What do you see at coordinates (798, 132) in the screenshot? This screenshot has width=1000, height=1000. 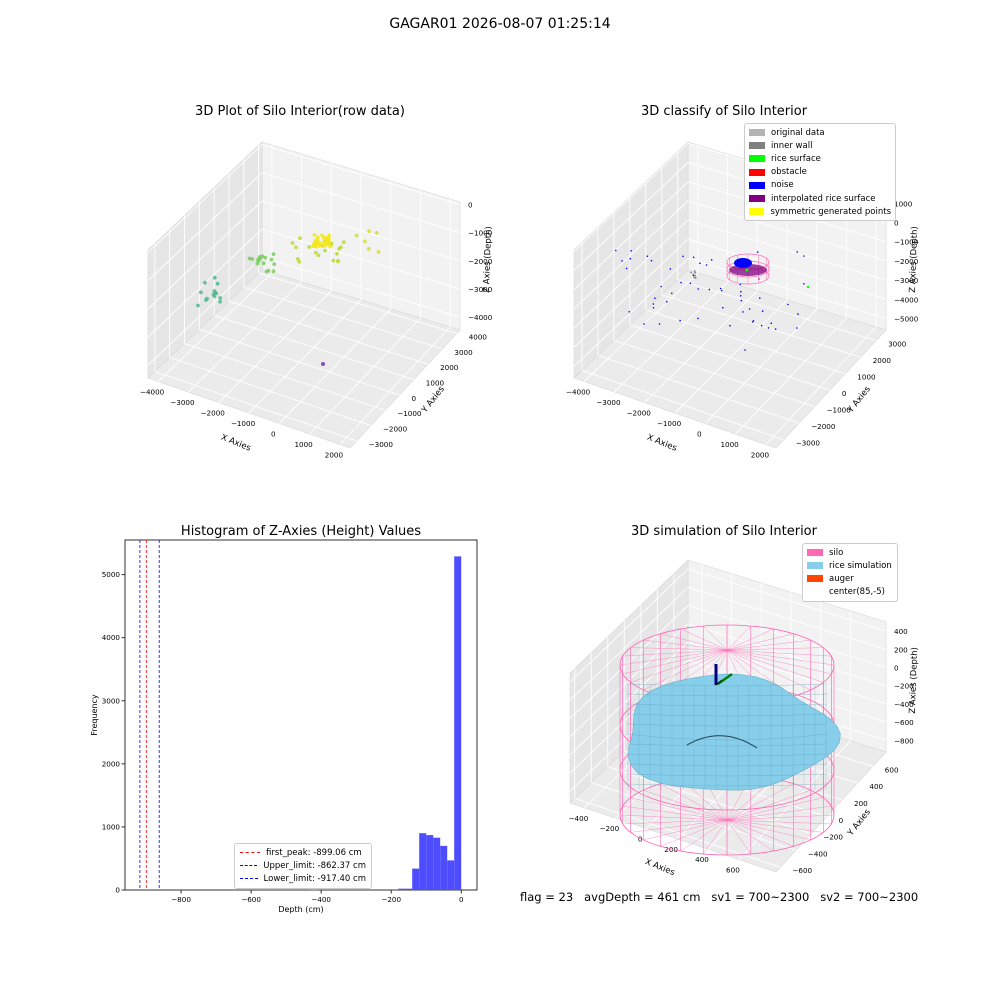 I see `legend-label: original data` at bounding box center [798, 132].